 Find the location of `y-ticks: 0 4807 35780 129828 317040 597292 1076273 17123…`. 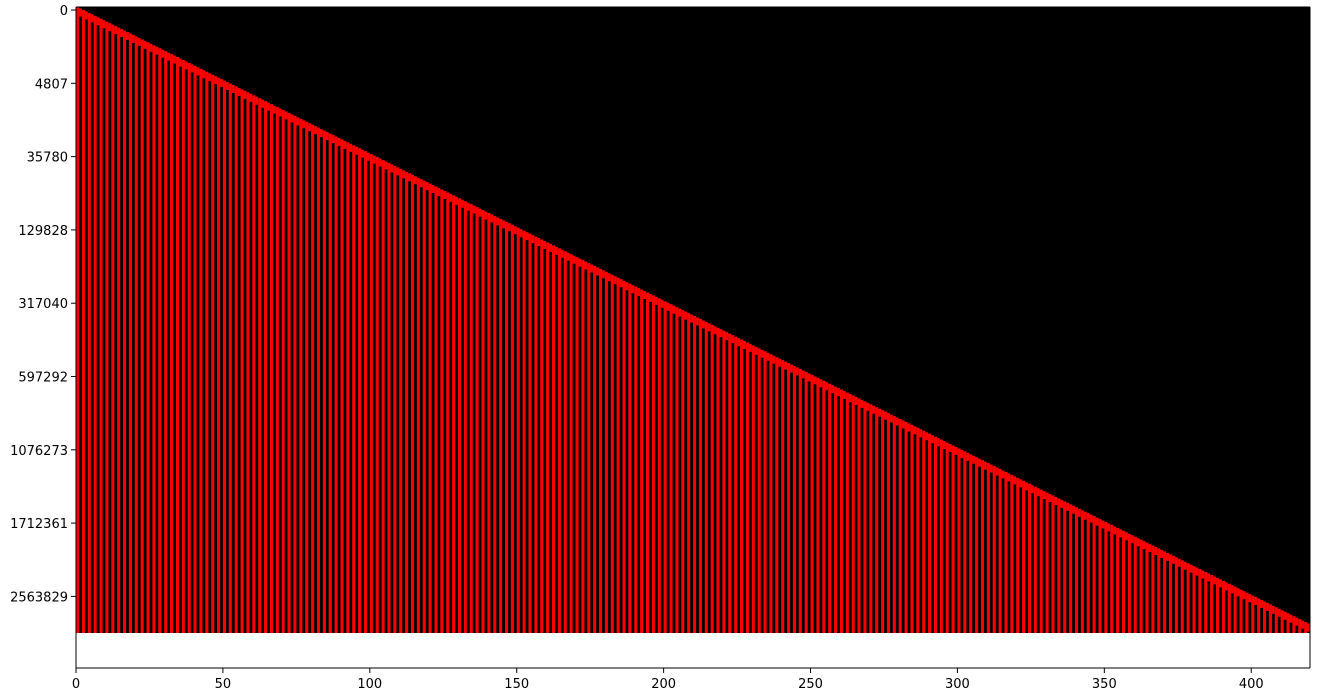

y-ticks: 0 4807 35780 129828 317040 597292 1076273 17123… is located at coordinates (43, 304).